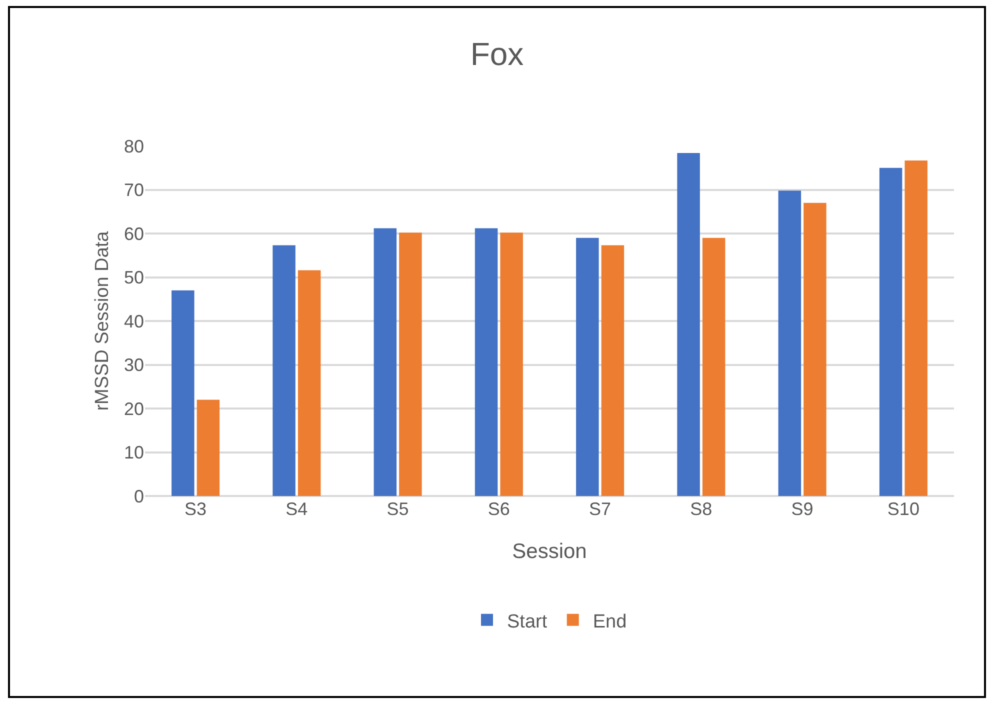  Describe the element at coordinates (499, 509) in the screenshot. I see `x-tick-label: S6` at that location.